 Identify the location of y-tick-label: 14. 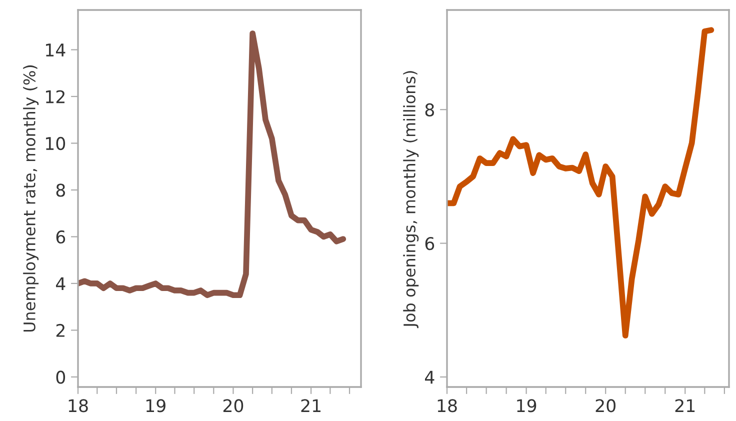
(56, 50).